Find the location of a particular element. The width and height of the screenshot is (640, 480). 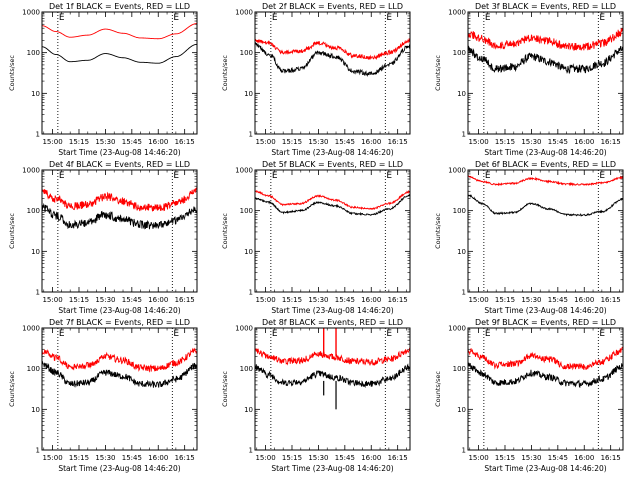

panel-title: Det 4f BLACK = Events, RED = LLD is located at coordinates (119, 164).